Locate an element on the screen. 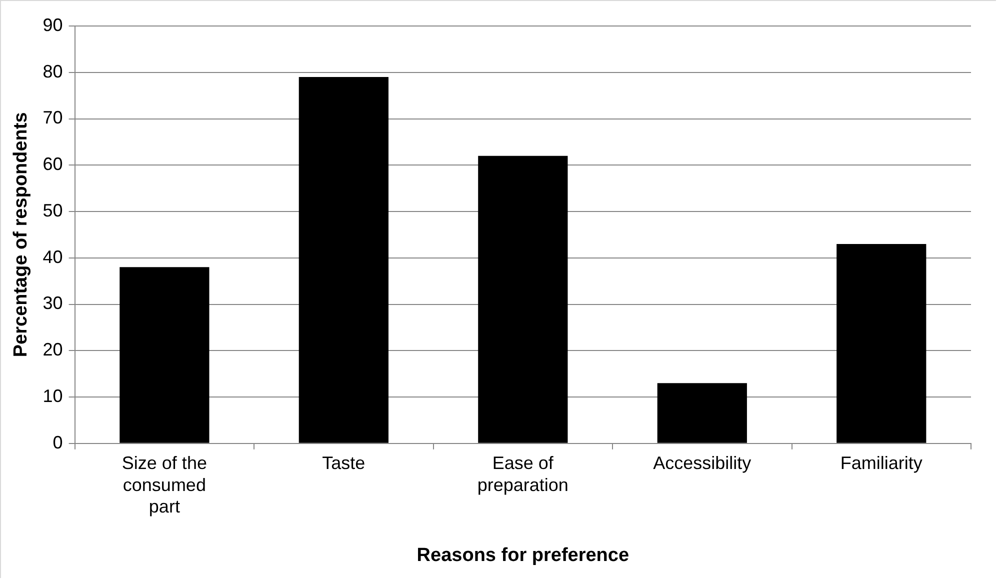  y-tick-label: 30 is located at coordinates (52, 303).